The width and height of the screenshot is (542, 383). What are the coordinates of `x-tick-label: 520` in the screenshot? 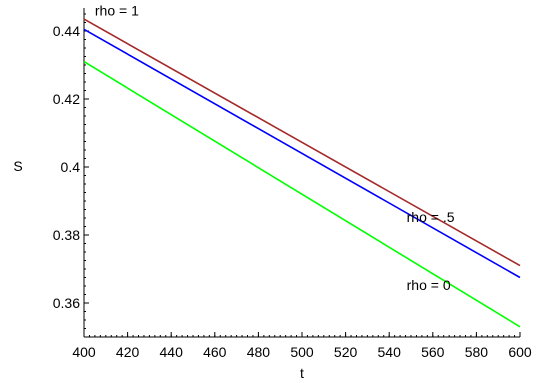 It's located at (346, 352).